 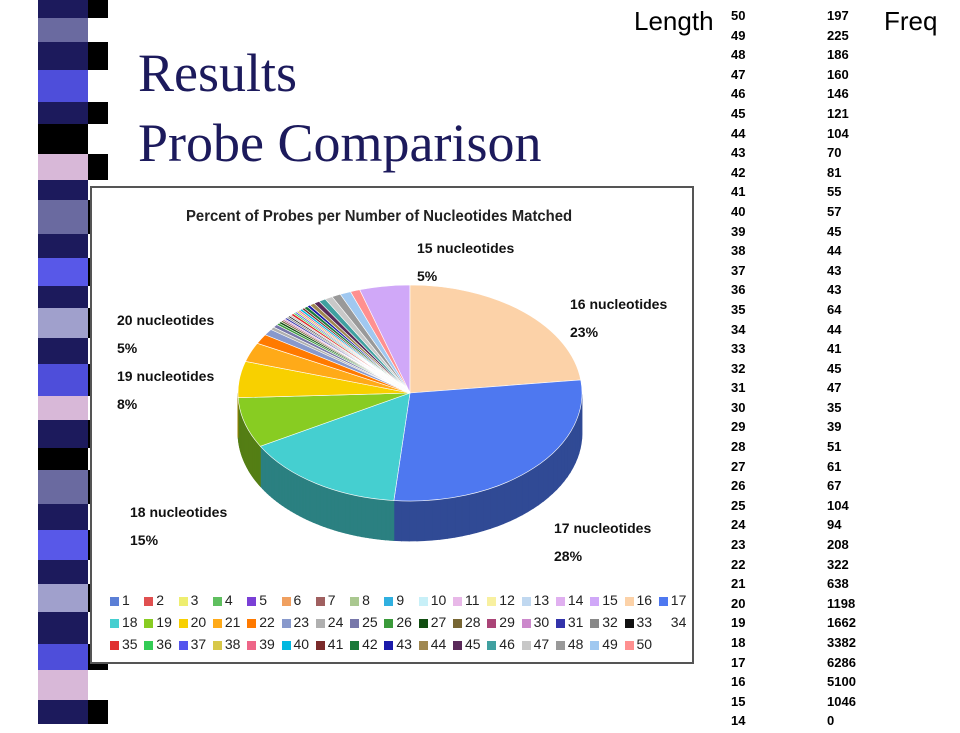 What do you see at coordinates (233, 622) in the screenshot?
I see `legend-label: 21` at bounding box center [233, 622].